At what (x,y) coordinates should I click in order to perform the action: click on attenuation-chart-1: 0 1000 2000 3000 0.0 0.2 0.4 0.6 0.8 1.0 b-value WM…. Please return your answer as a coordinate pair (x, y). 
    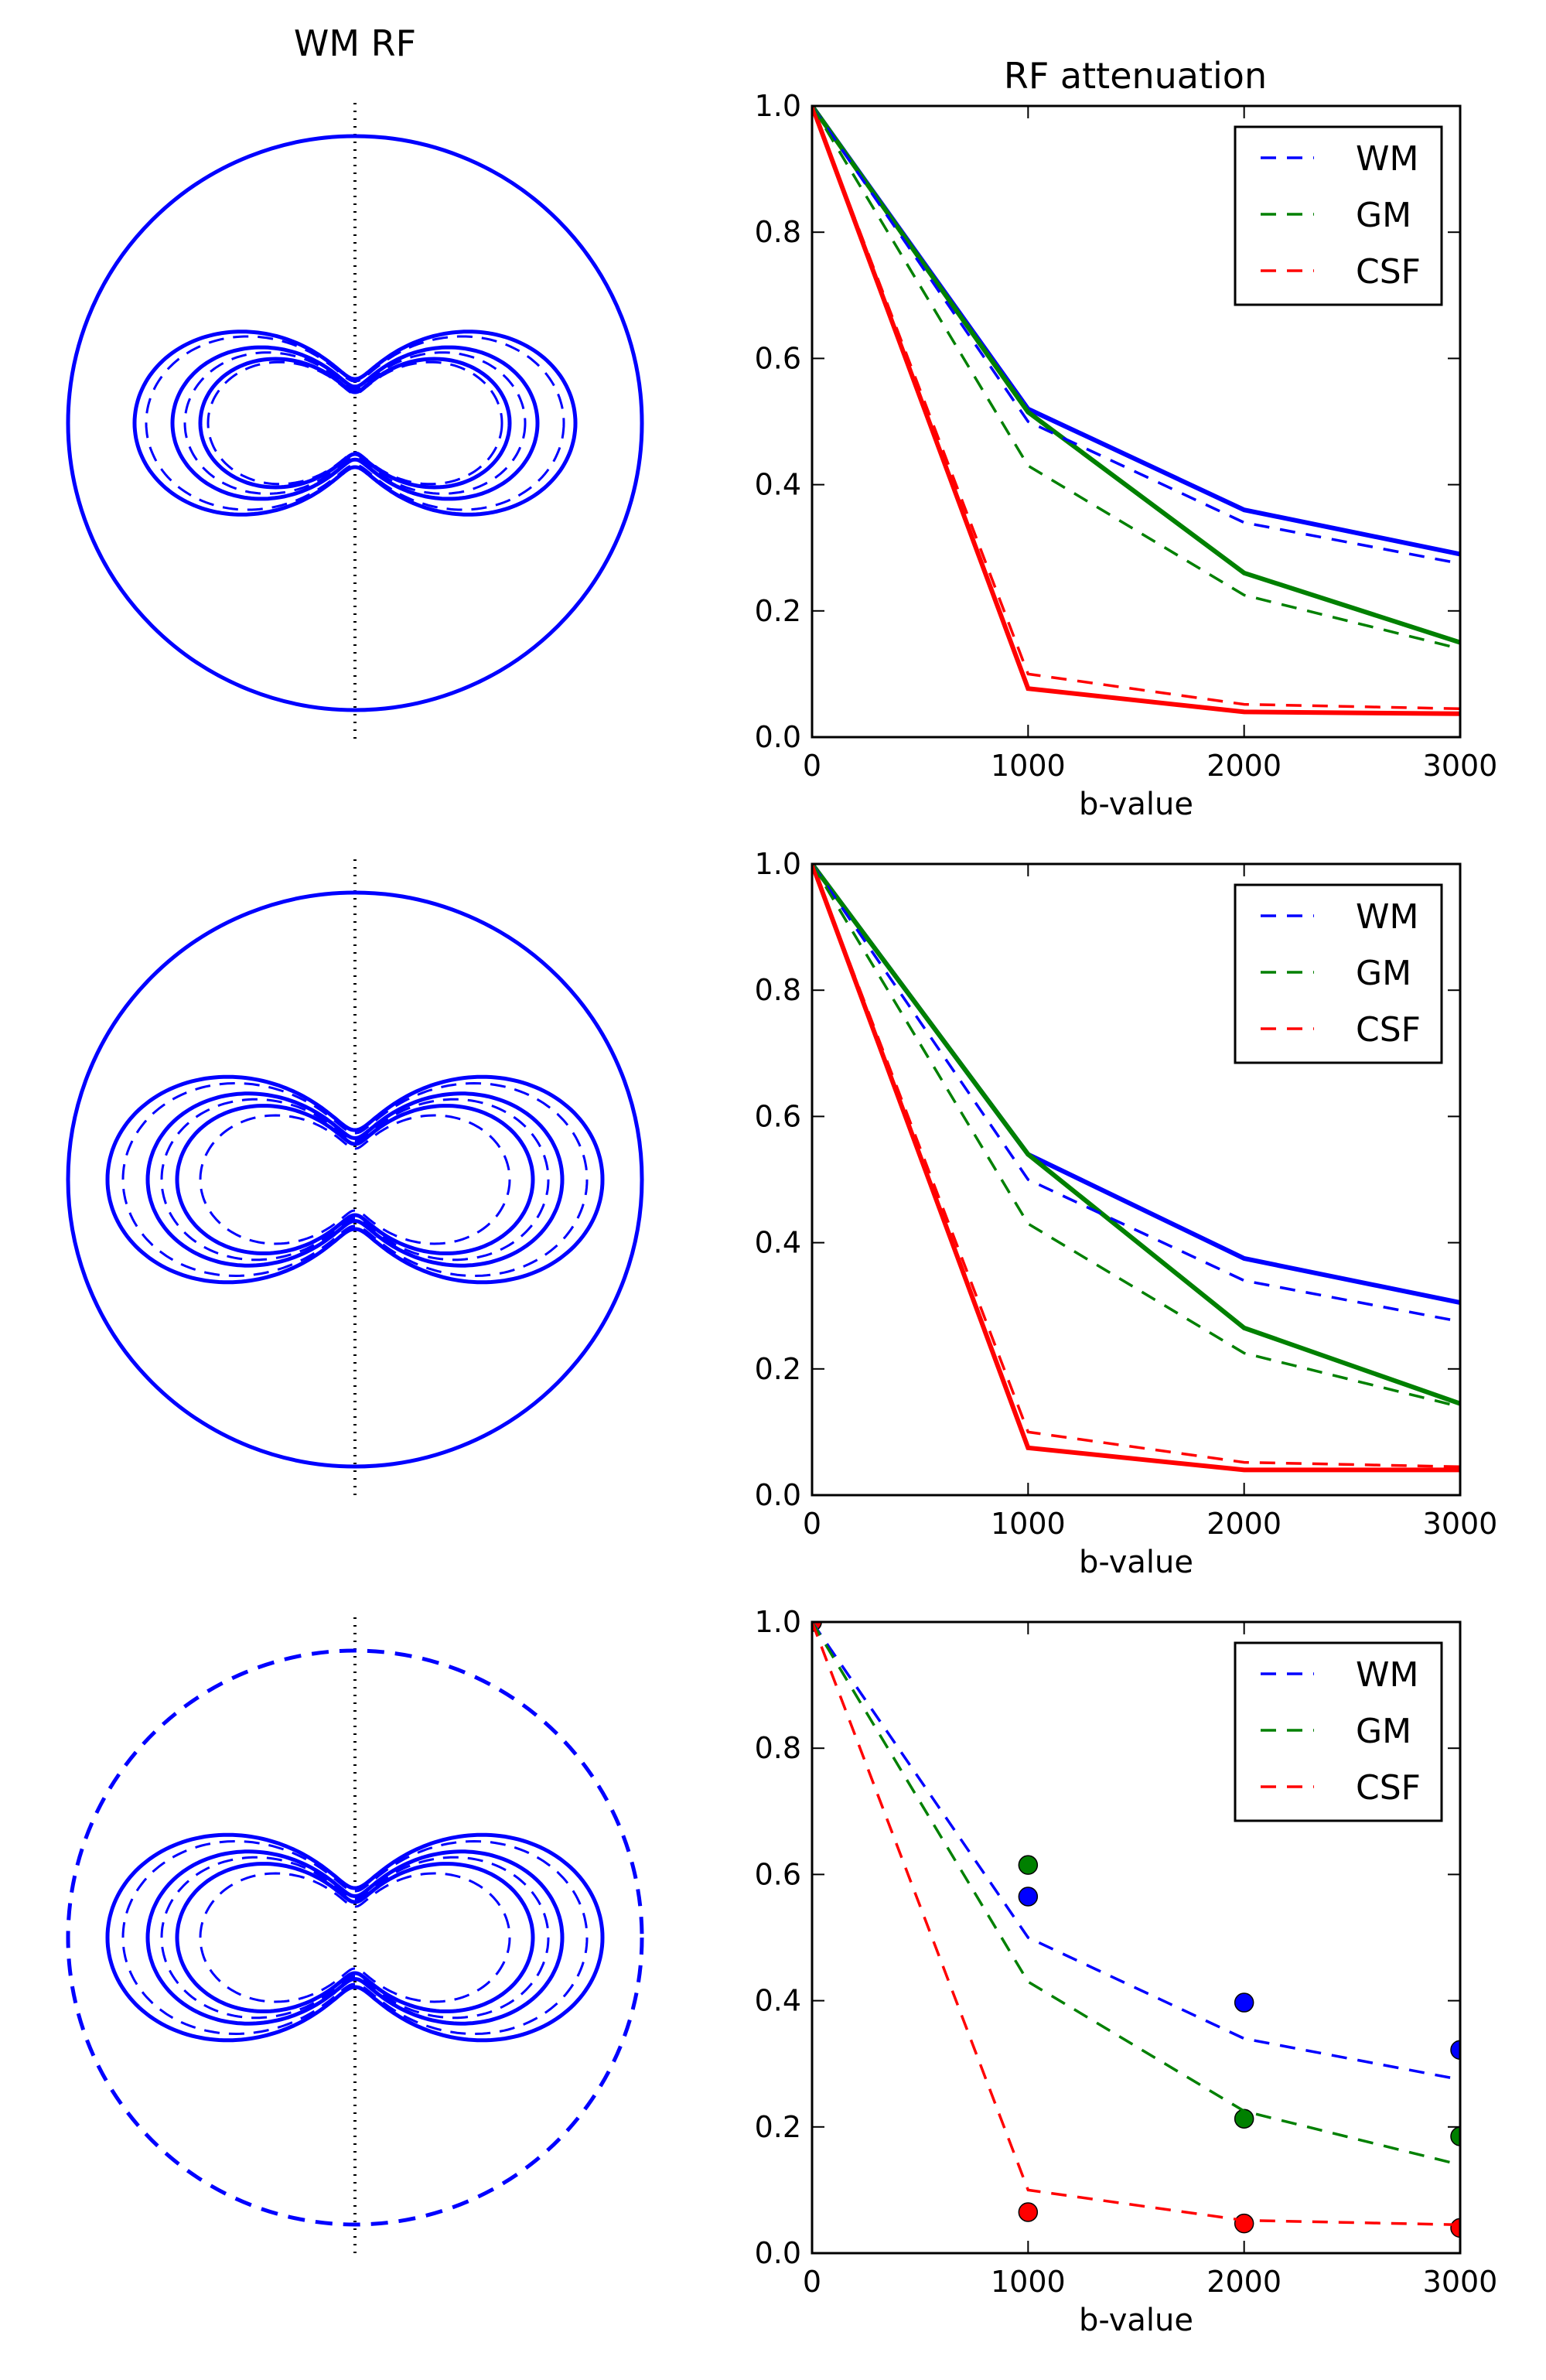
    Looking at the image, I should click on (1126, 456).